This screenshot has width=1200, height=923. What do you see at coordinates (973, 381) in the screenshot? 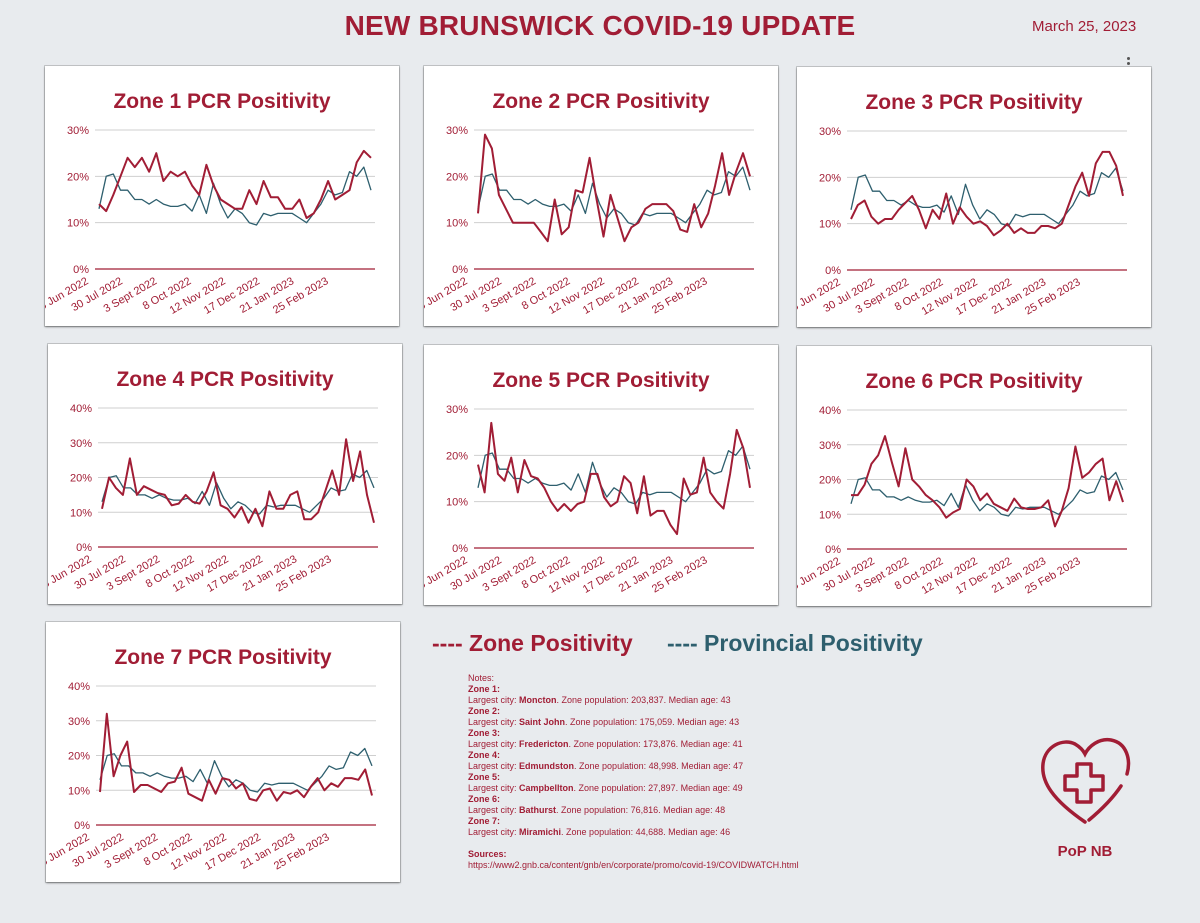
I see `chart-title: Zone 6 PCR Positivity` at bounding box center [973, 381].